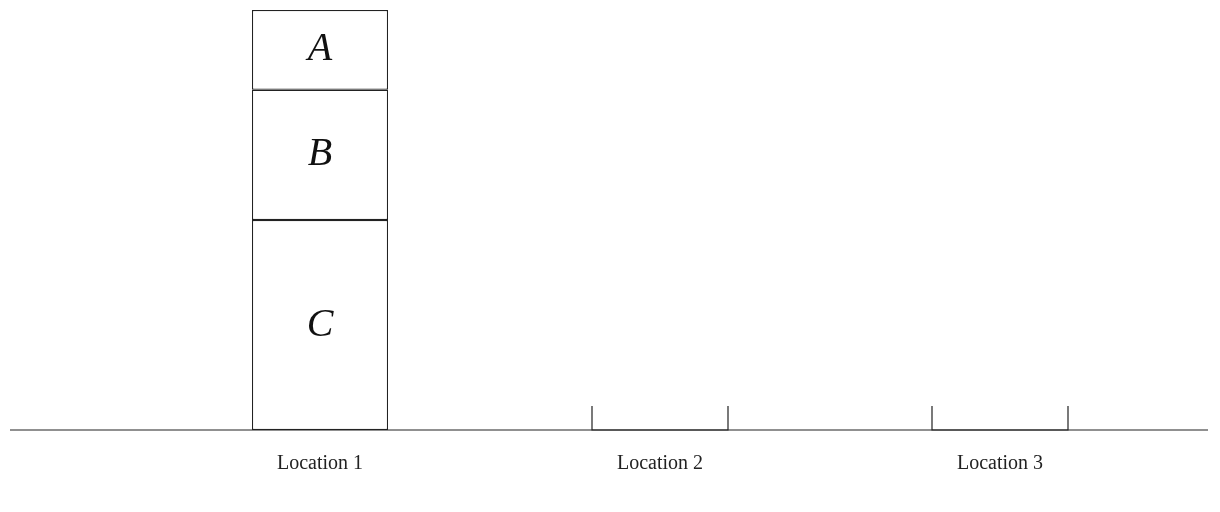 The height and width of the screenshot is (512, 1220). What do you see at coordinates (320, 462) in the screenshot?
I see `x-tick-label: Location 1` at bounding box center [320, 462].